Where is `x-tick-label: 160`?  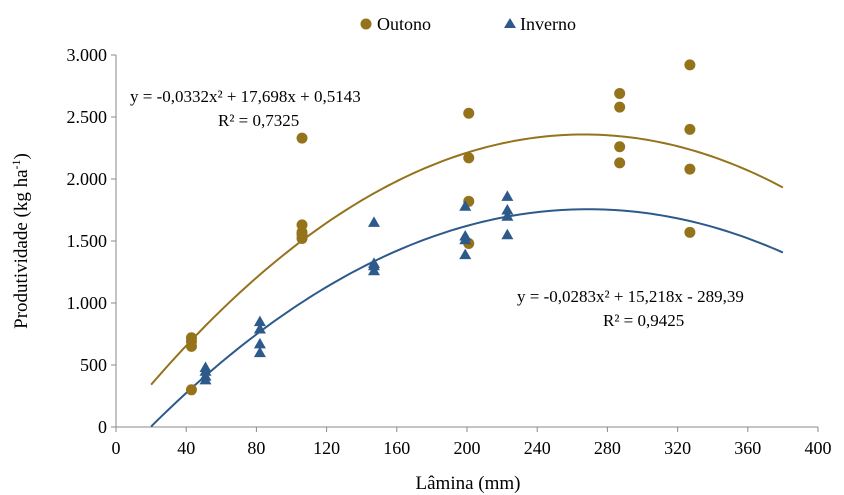
x-tick-label: 160 is located at coordinates (396, 448).